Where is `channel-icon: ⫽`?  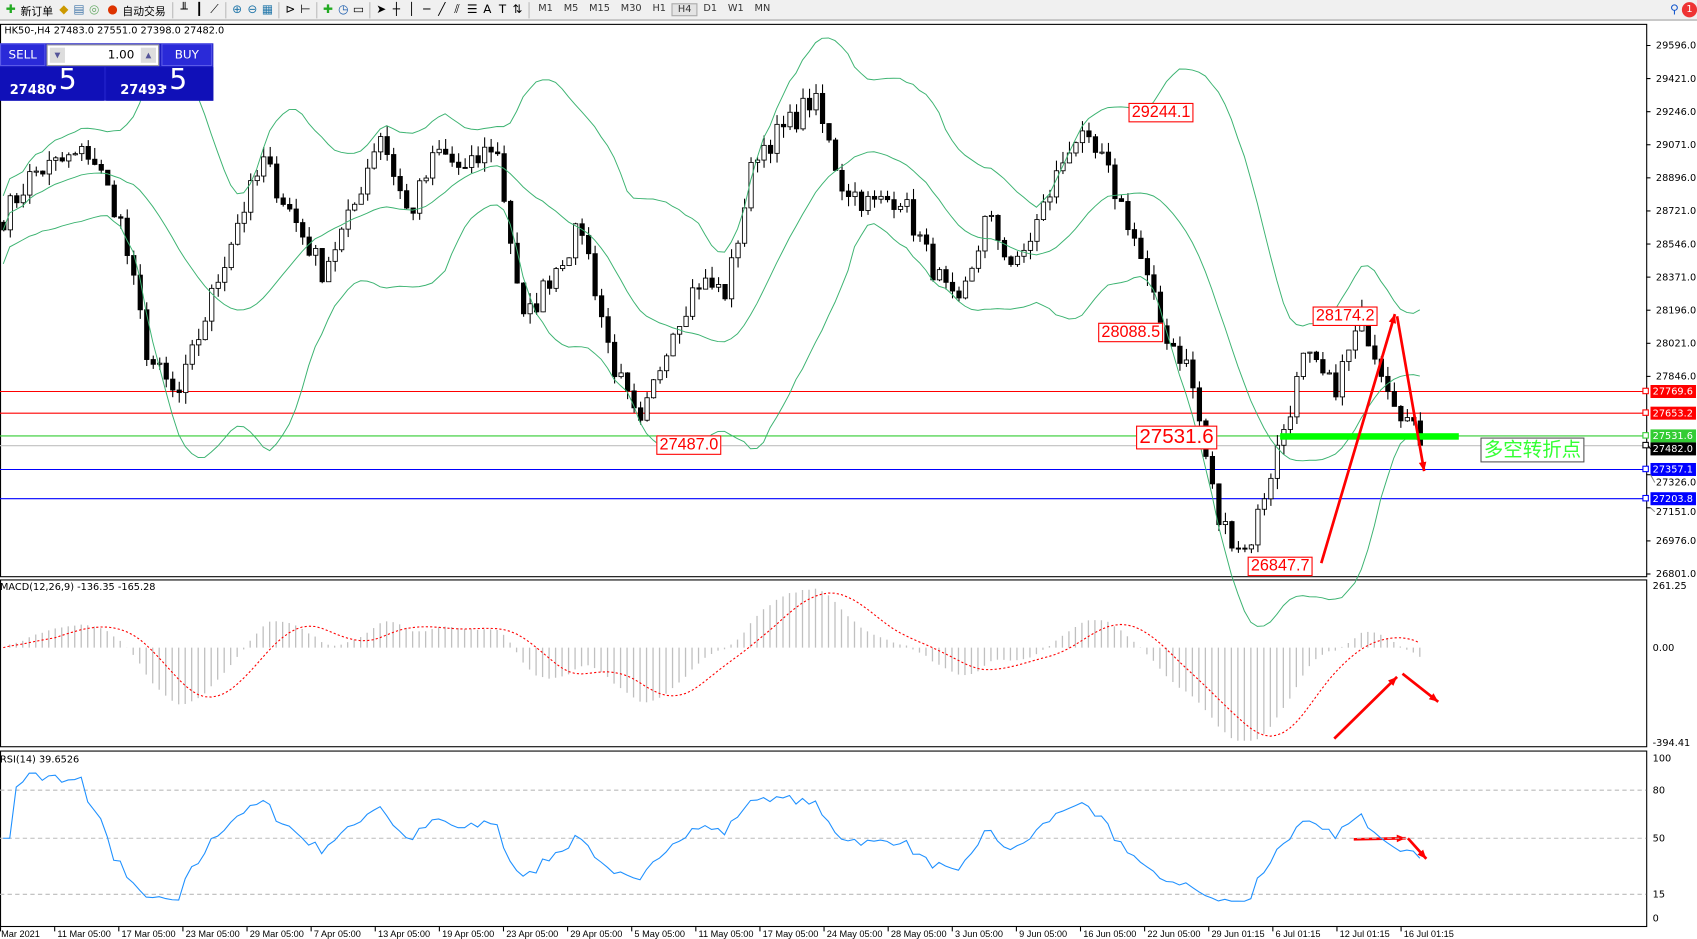
channel-icon: ⫽ is located at coordinates (457, 9).